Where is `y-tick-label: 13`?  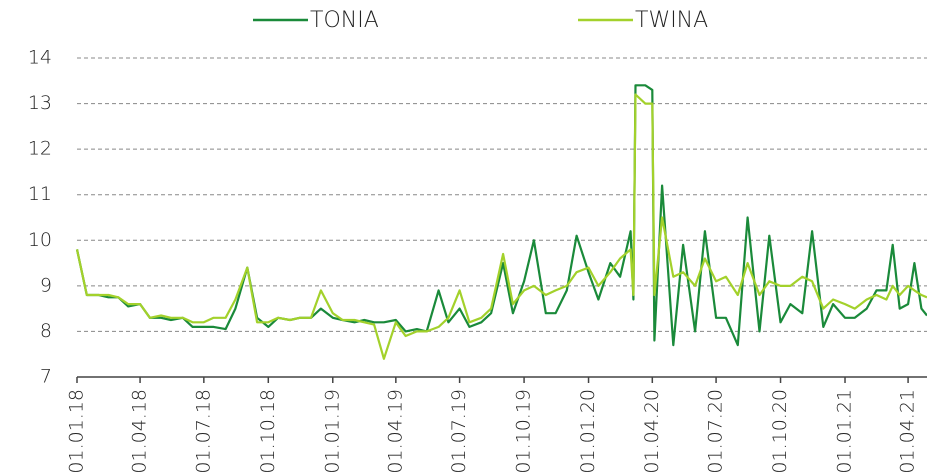 y-tick-label: 13 is located at coordinates (40, 103).